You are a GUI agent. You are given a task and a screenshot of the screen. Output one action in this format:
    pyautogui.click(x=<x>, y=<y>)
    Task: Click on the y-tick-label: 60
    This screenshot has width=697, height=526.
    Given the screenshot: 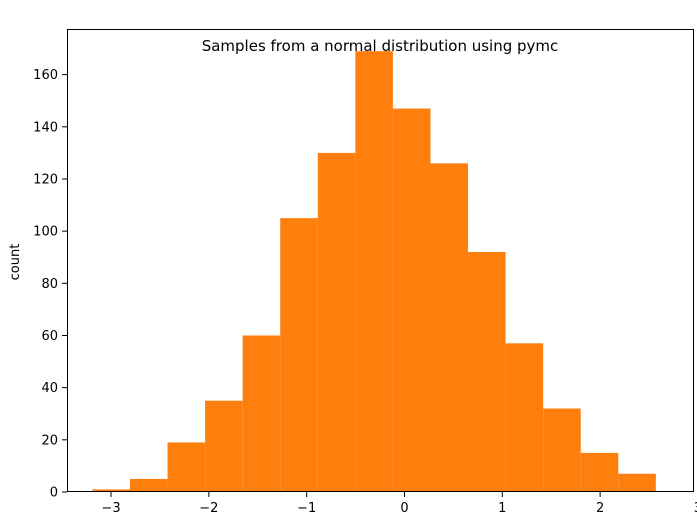 What is the action you would take?
    pyautogui.click(x=49, y=336)
    